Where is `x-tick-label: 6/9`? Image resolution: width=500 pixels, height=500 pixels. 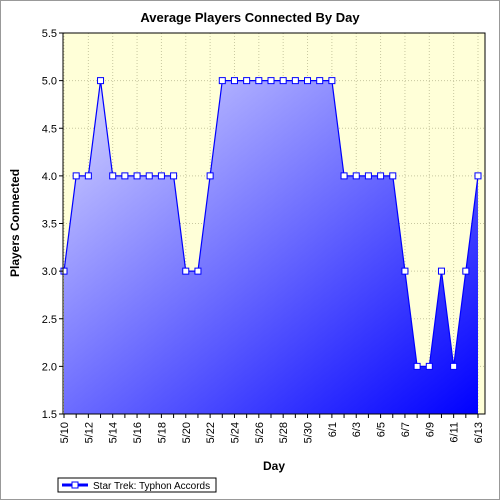 x-tick-label: 6/9 is located at coordinates (430, 429).